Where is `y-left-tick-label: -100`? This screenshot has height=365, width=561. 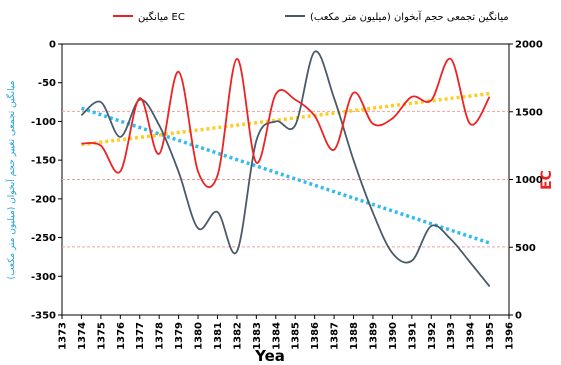 y-left-tick-label: -100 is located at coordinates (43, 122).